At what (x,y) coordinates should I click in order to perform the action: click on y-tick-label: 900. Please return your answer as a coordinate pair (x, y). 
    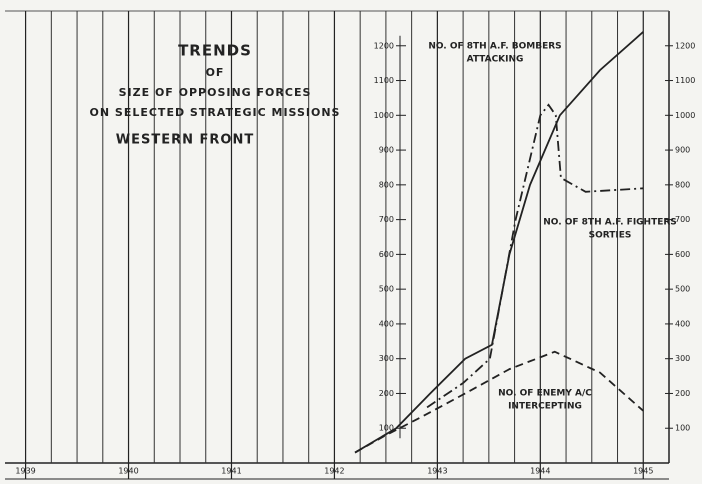
    Looking at the image, I should click on (386, 150).